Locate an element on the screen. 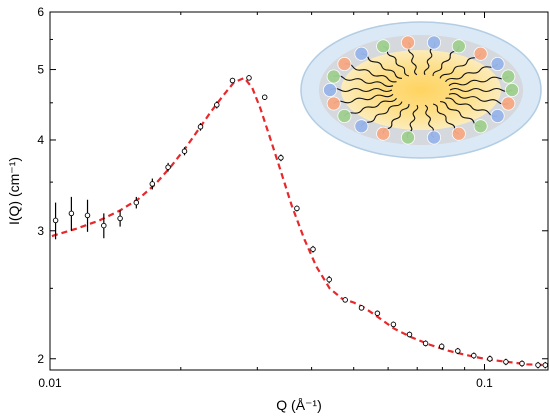  micelle-inset is located at coordinates (421, 90).